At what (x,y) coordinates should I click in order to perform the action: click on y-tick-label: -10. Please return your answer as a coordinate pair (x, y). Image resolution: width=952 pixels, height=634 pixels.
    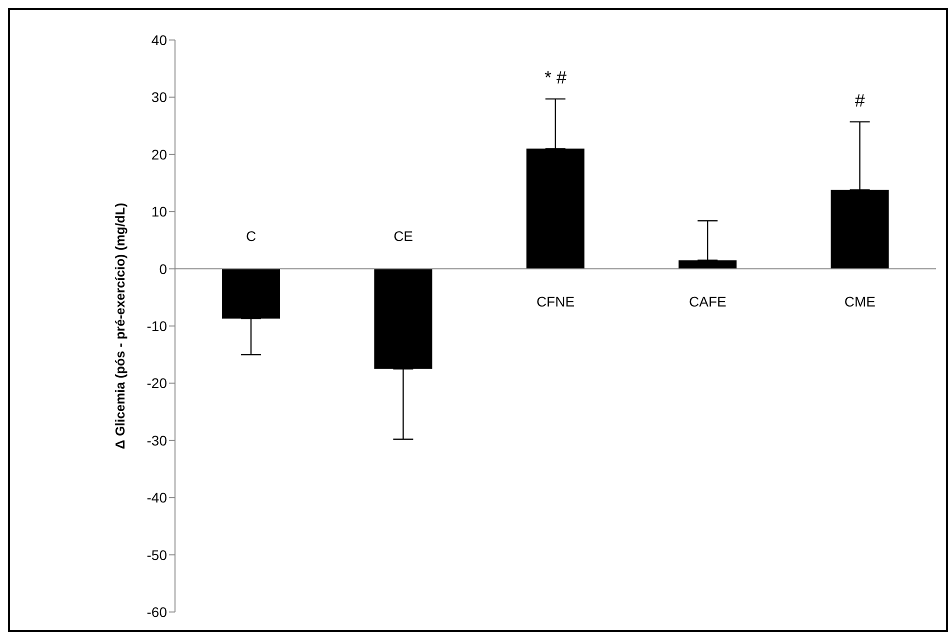
    Looking at the image, I should click on (157, 326).